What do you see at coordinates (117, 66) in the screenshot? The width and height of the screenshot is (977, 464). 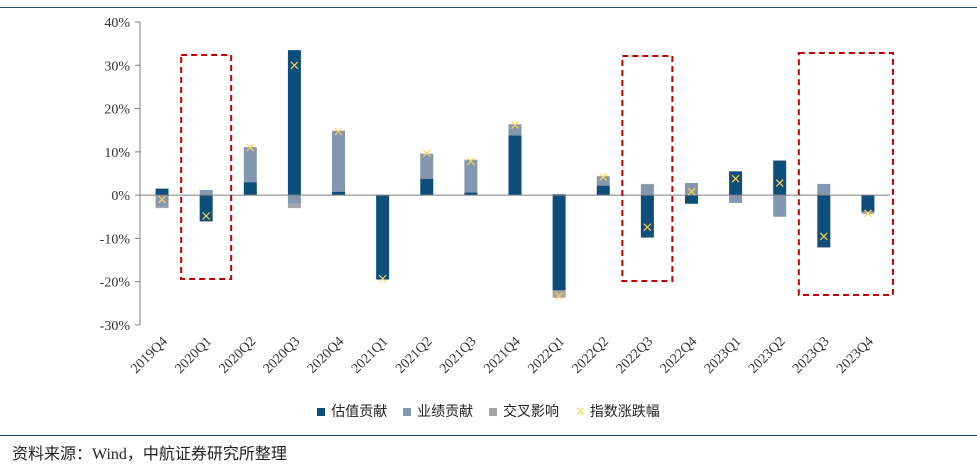 I see `y-tick-label: 30%` at bounding box center [117, 66].